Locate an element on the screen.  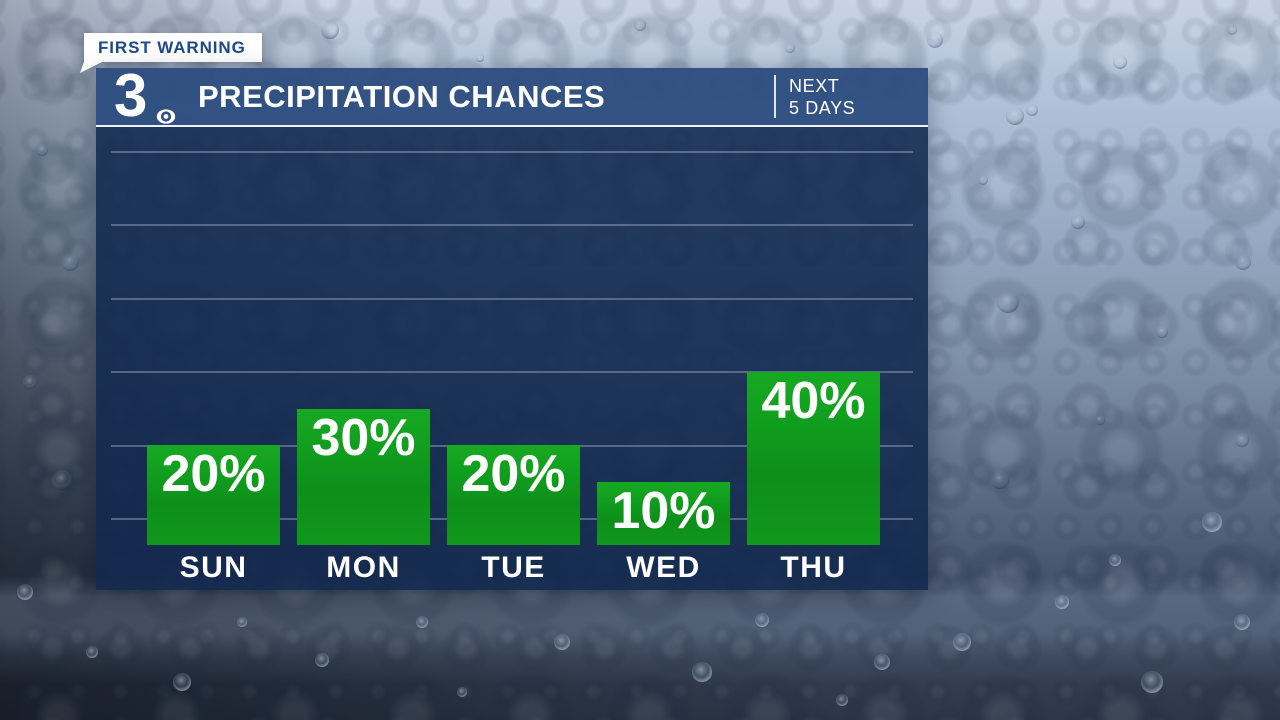
first-warning-label: FIRST WARNING is located at coordinates (172, 47).